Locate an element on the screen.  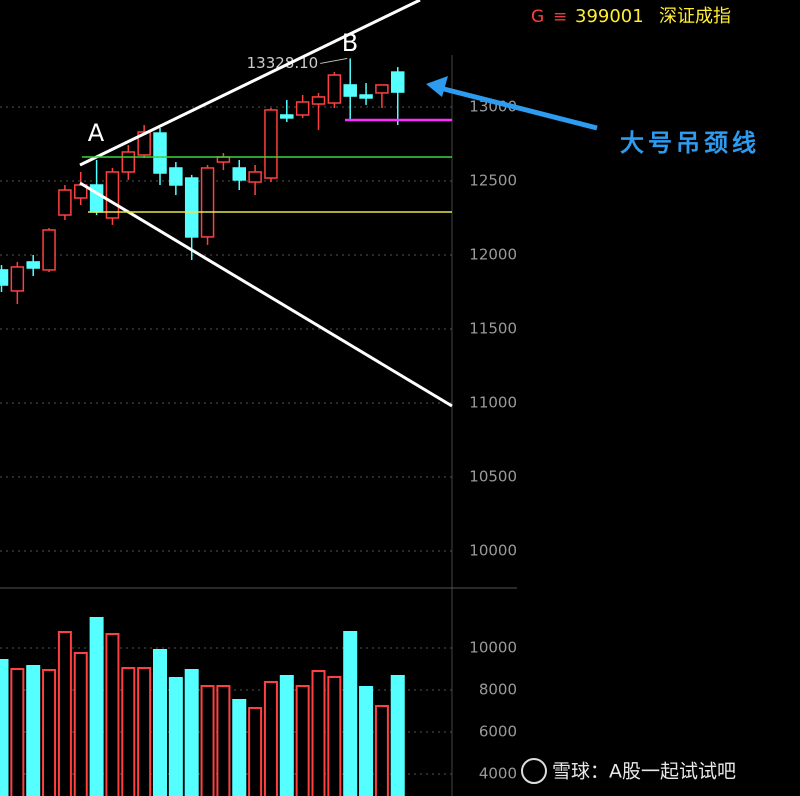
y-tick-label: 4000 is located at coordinates (498, 773).